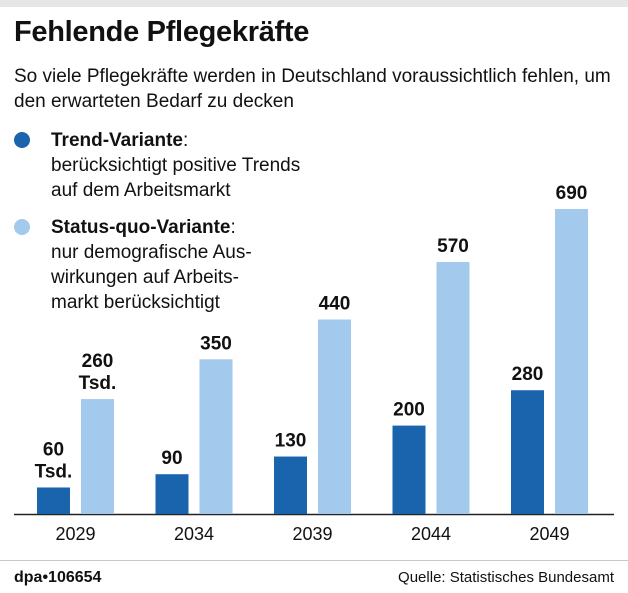  I want to click on data-label-trend-2044: 200, so click(409, 410).